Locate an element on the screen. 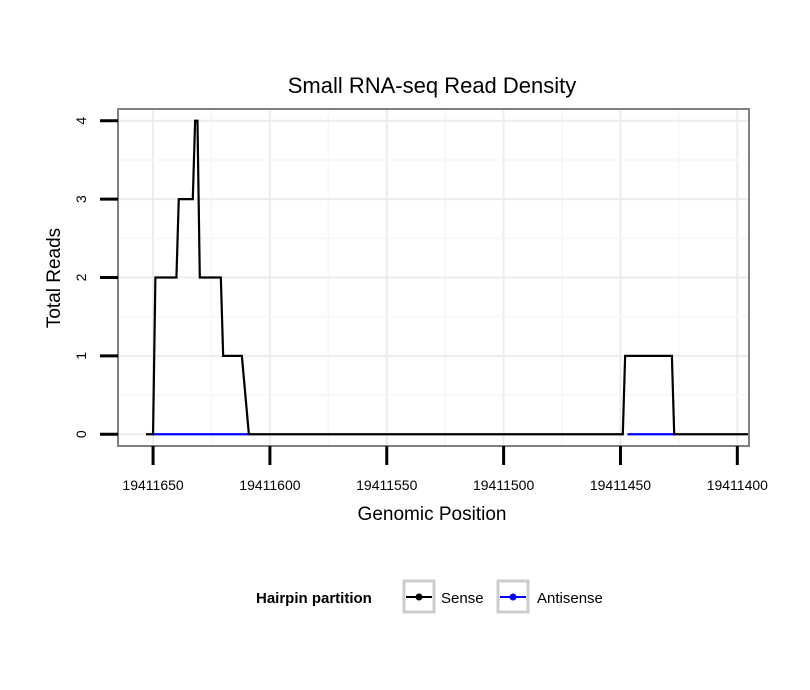 Image resolution: width=810 pixels, height=690 pixels. x-axis-label: Genomic Position is located at coordinates (432, 514).